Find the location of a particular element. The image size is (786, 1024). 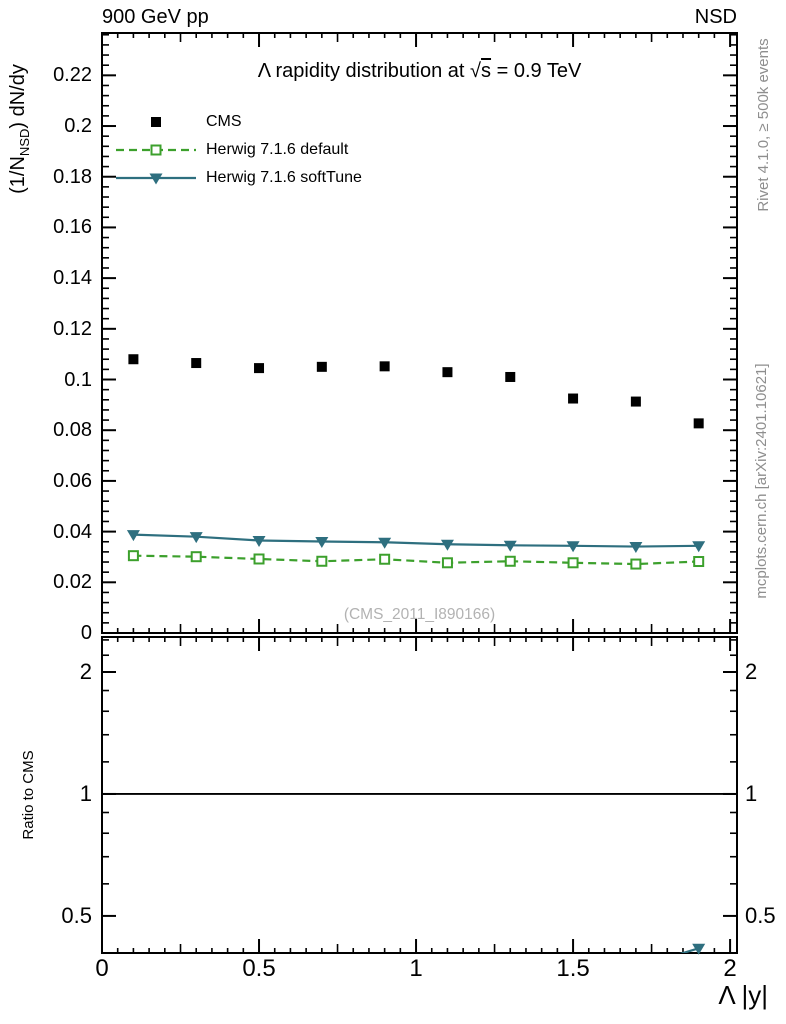

y-tick-label: 0.02 is located at coordinates (72, 582).